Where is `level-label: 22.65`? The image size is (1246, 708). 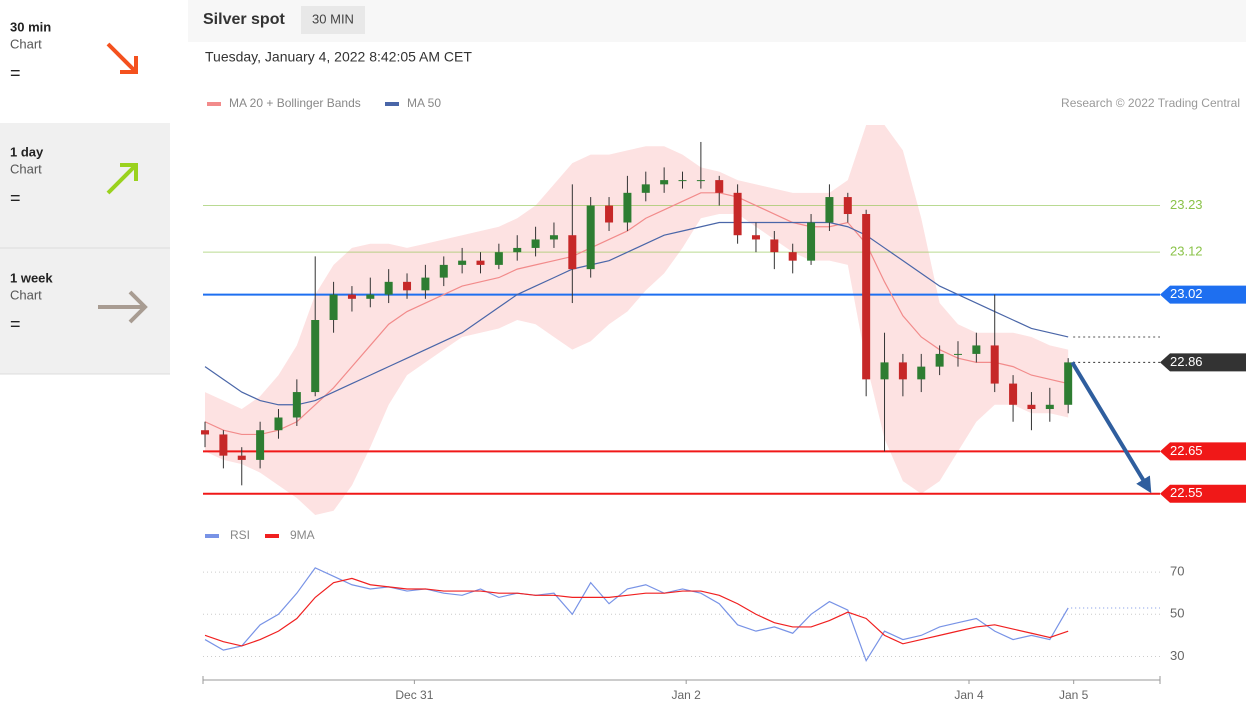 level-label: 22.65 is located at coordinates (1186, 450).